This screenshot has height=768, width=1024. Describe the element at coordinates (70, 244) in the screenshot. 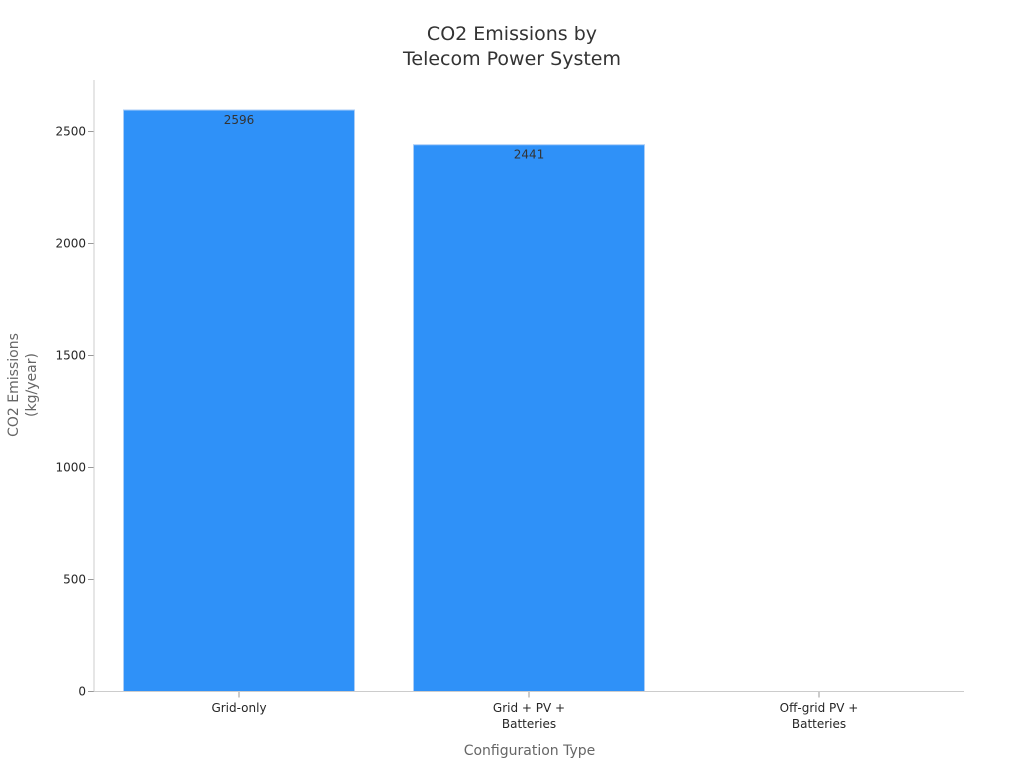

I see `y-tick-label: 2000` at that location.